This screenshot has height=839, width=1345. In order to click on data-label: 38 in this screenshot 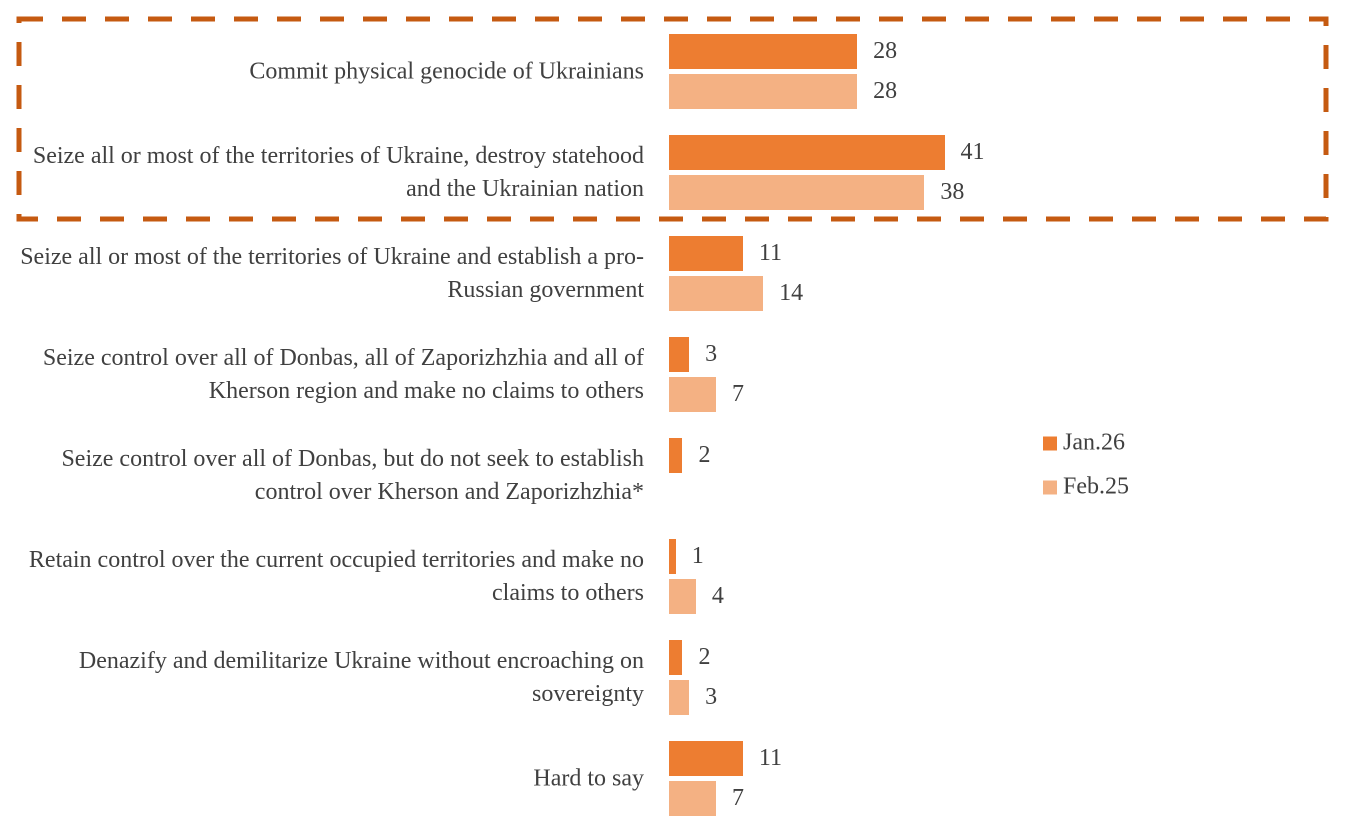, I will do `click(952, 192)`.